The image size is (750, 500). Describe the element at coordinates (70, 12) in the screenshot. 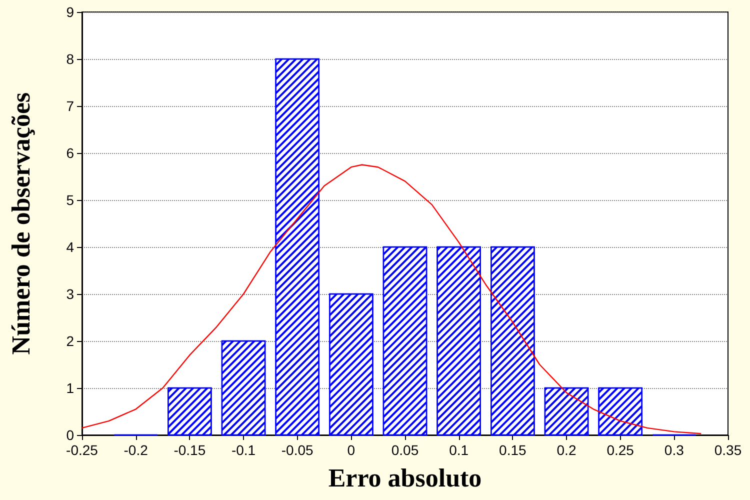

I see `y-tick-label: 9` at that location.